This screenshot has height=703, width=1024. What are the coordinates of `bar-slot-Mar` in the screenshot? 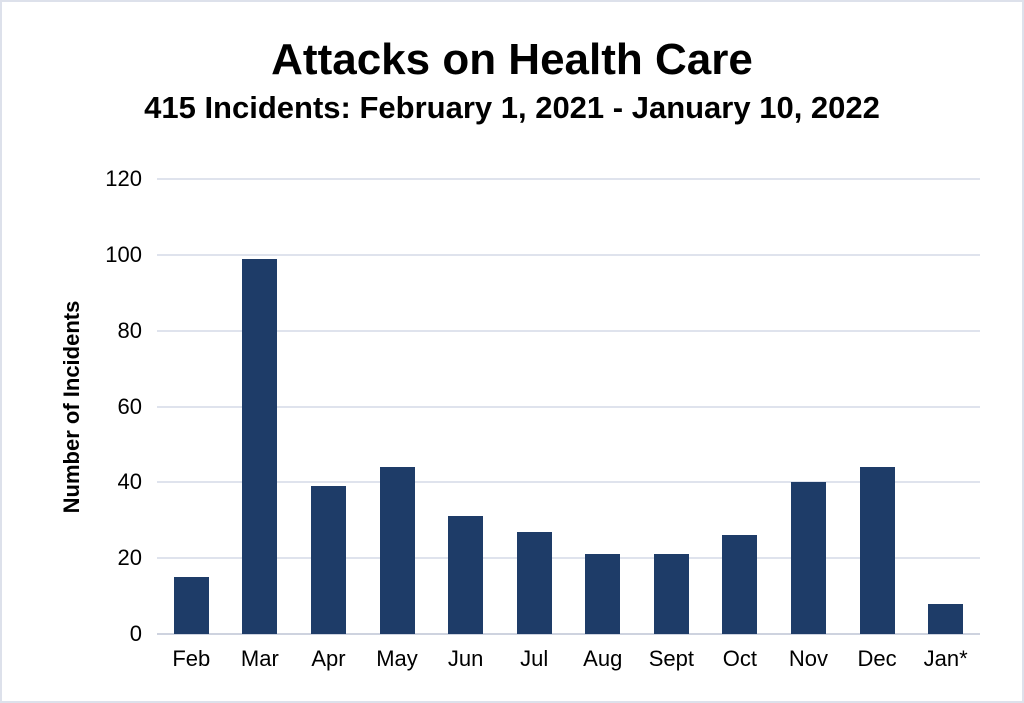 It's located at (260, 406).